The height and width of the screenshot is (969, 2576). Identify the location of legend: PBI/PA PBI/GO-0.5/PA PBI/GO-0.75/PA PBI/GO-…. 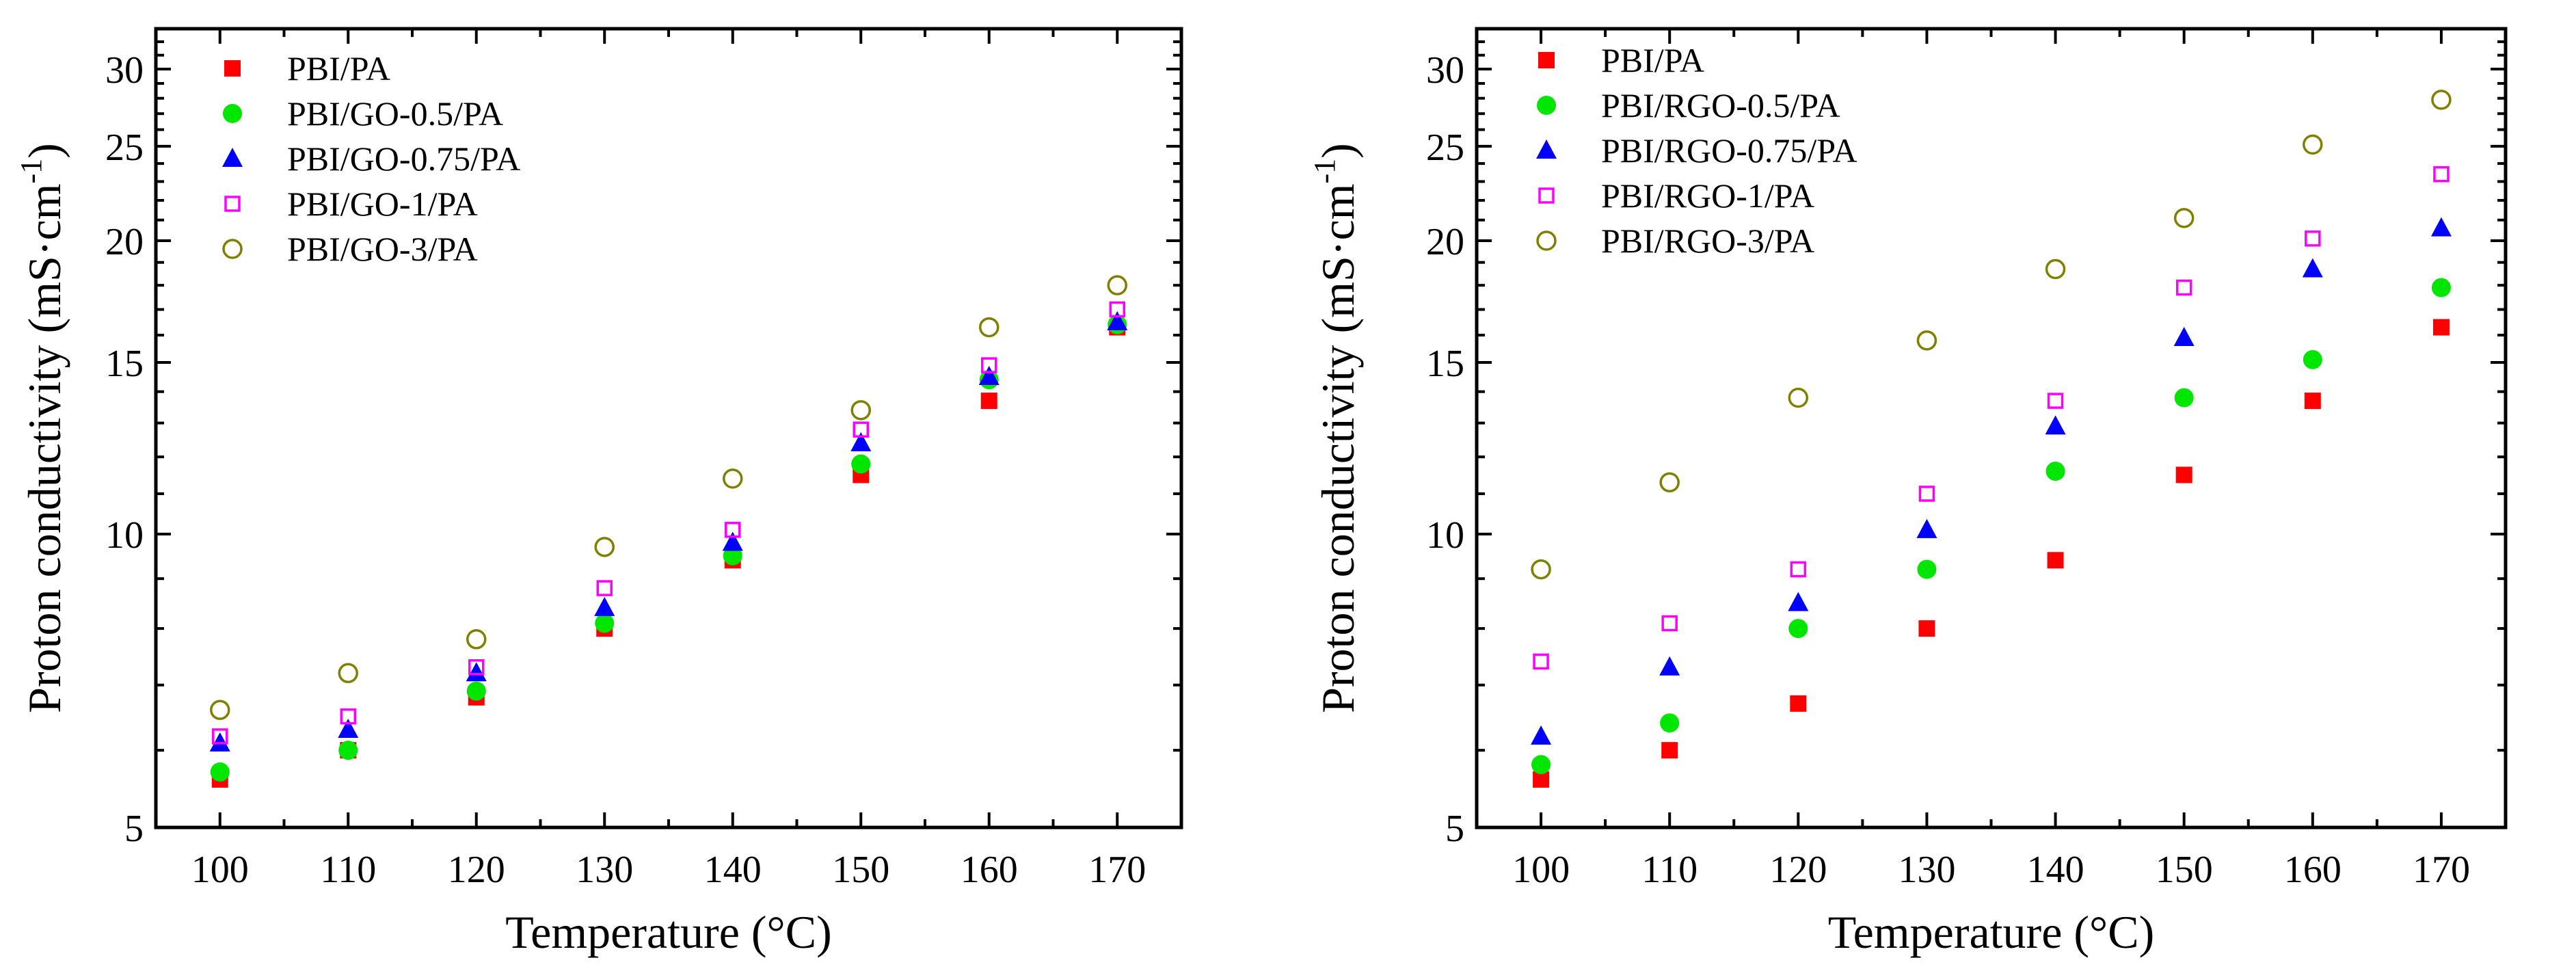
(371, 158).